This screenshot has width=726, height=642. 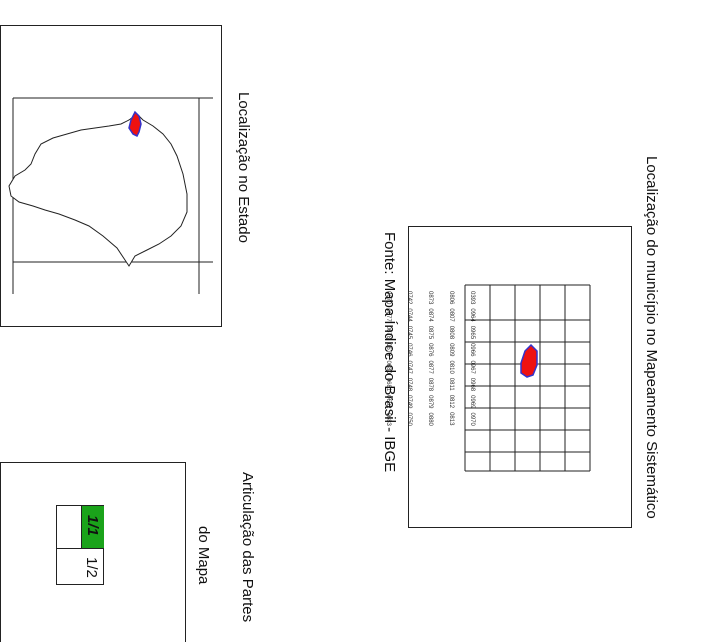 I want to click on mapping-source: Fonte: Mapa Índice do Brasil - IBGE, so click(x=389, y=352).